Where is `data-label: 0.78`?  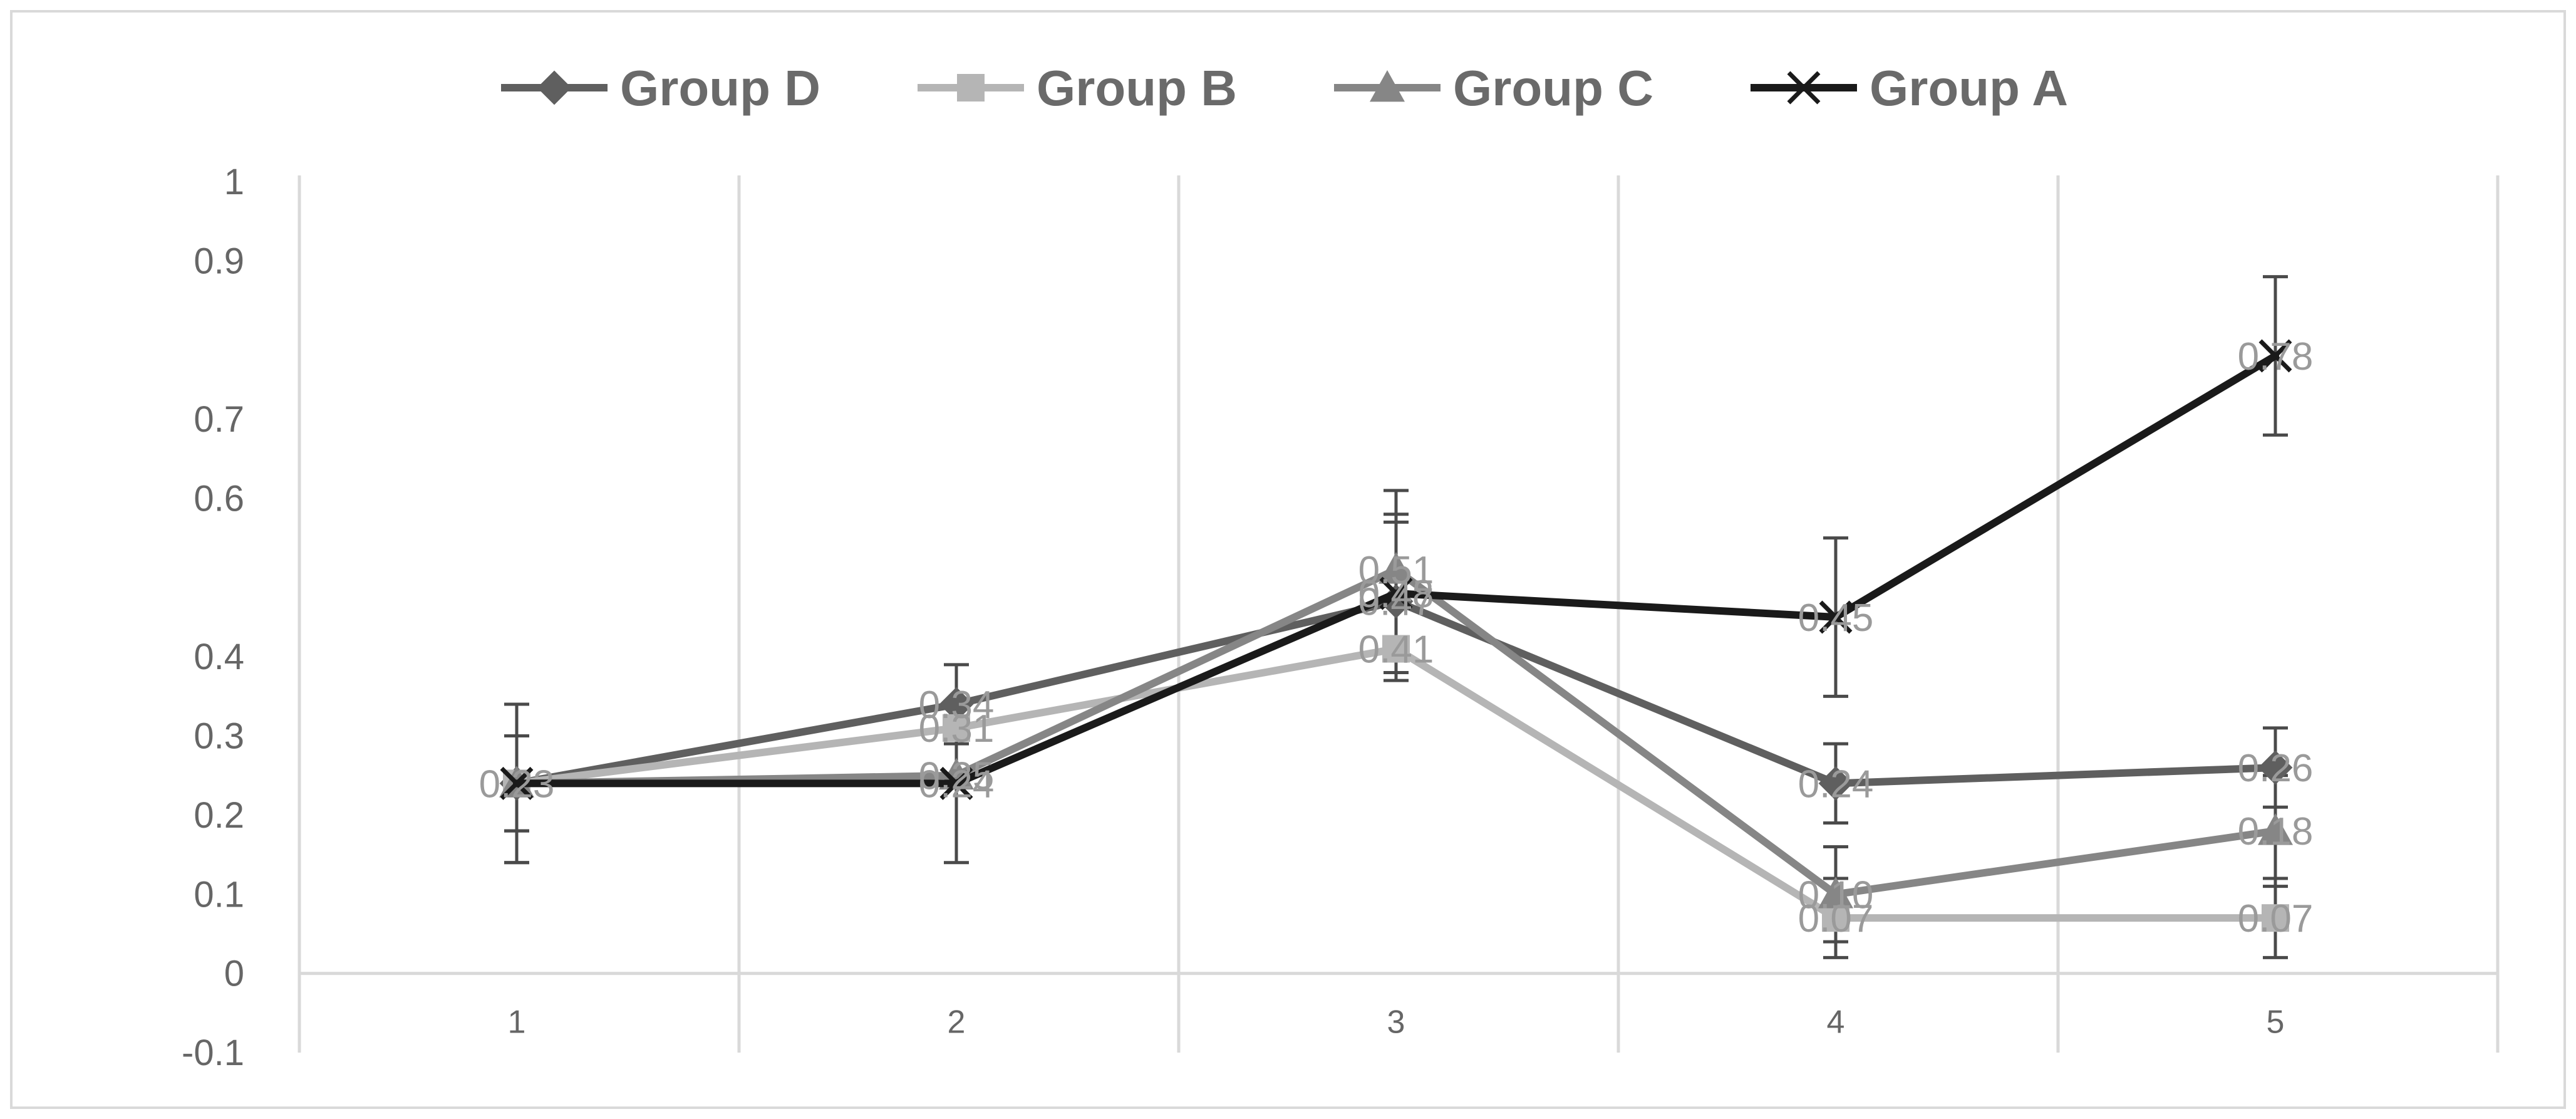 data-label: 0.78 is located at coordinates (2276, 356).